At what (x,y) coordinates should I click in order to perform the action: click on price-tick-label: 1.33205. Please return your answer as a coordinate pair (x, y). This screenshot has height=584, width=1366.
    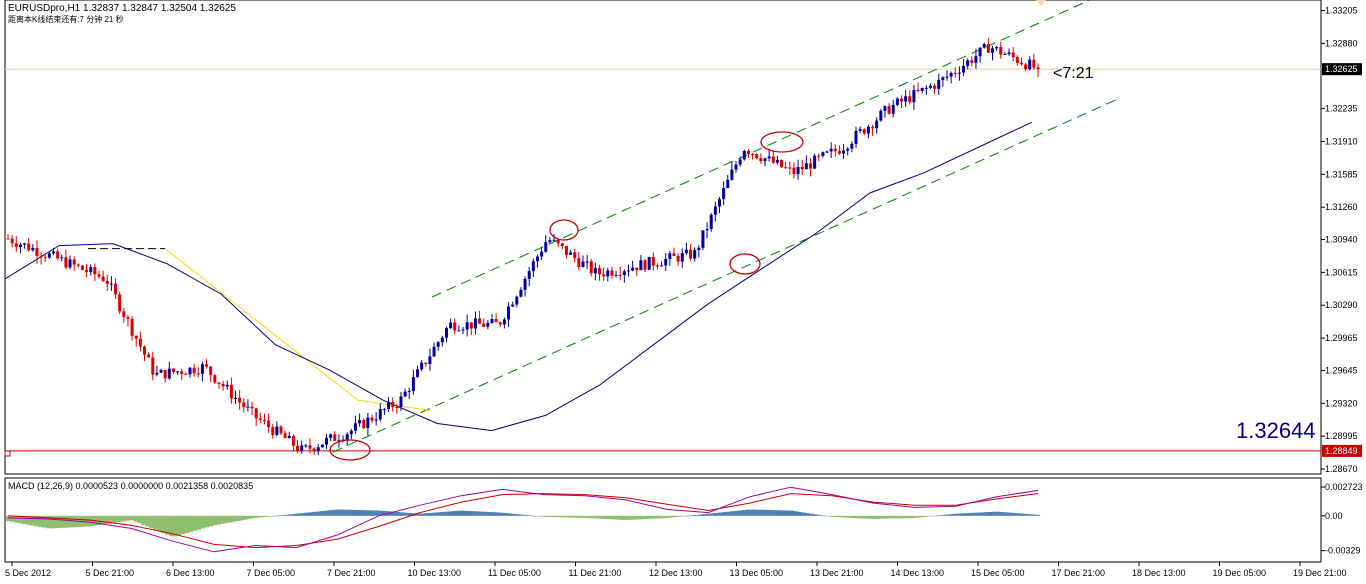
    Looking at the image, I should click on (1341, 11).